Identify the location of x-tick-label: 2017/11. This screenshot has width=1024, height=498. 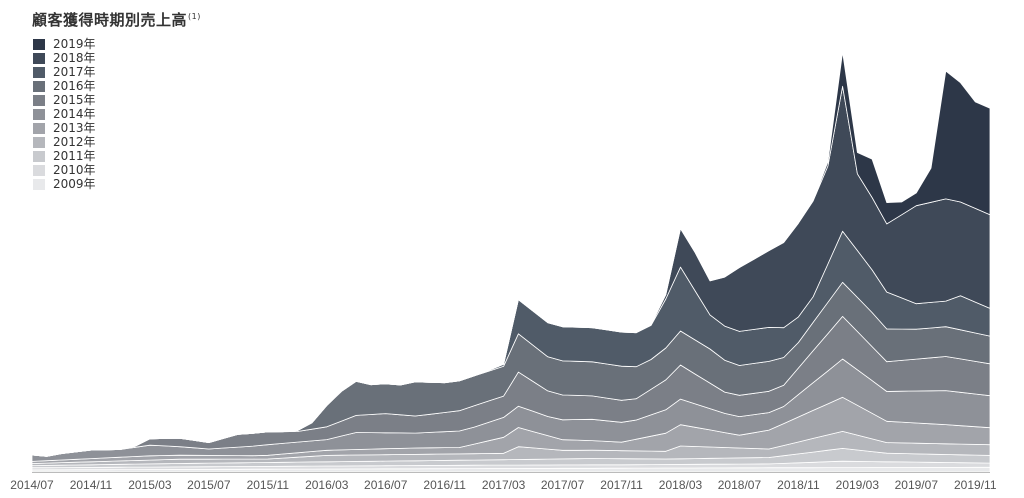
(621, 485).